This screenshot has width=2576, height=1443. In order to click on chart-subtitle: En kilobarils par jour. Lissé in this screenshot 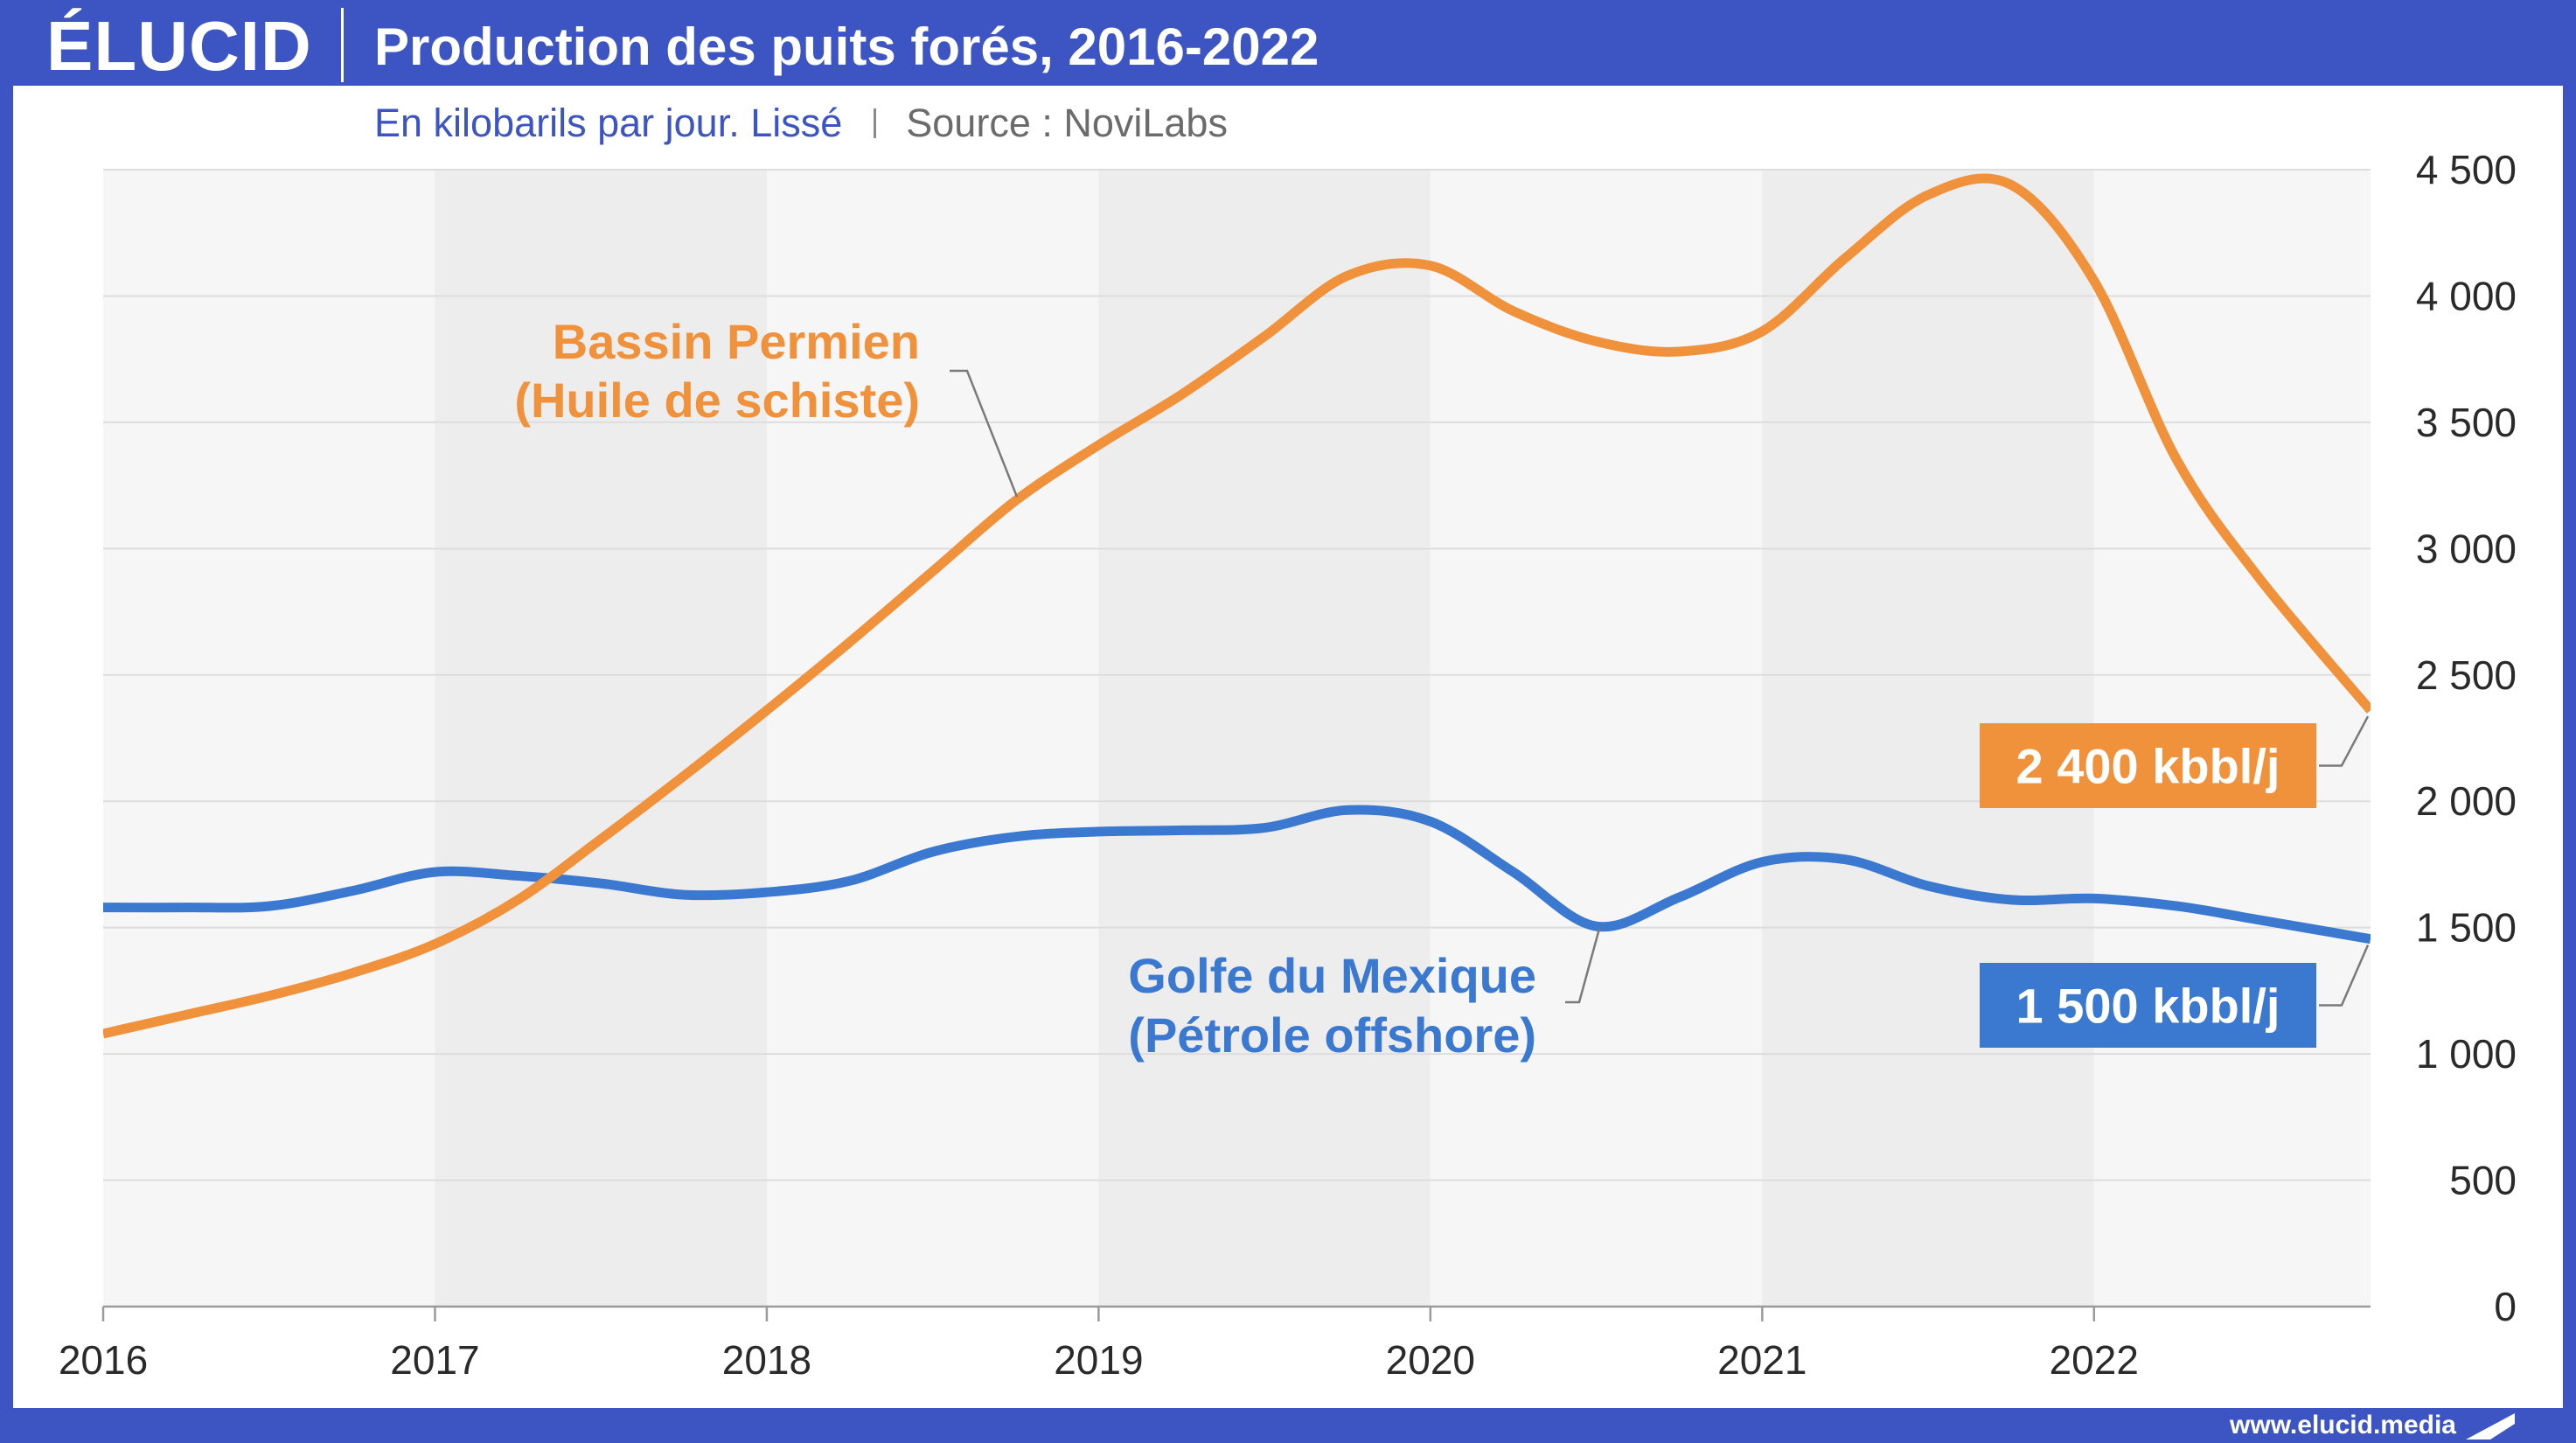, I will do `click(608, 123)`.